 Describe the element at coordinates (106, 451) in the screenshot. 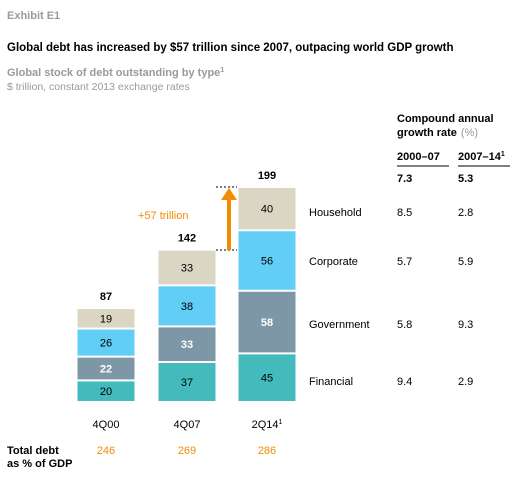

I see `gdp-value-4q00: 246` at that location.